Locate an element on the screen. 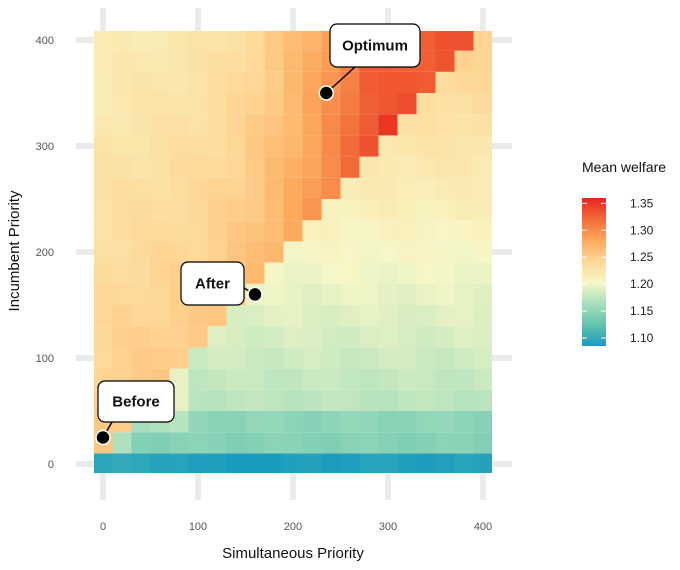  annotation-point is located at coordinates (103, 437).